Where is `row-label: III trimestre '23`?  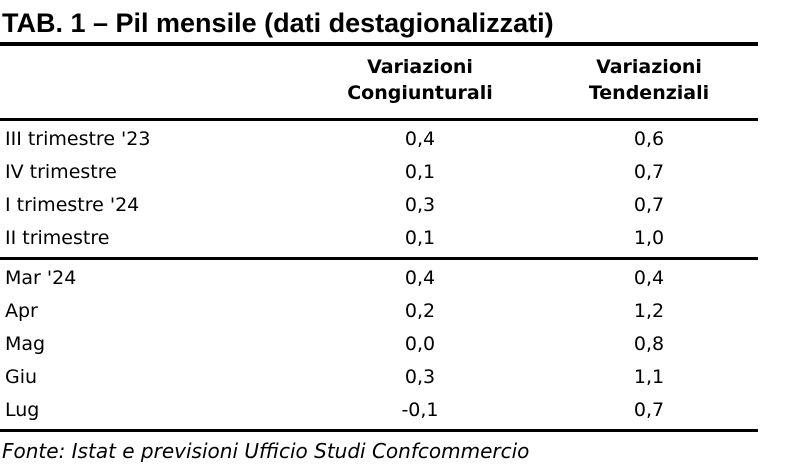
row-label: III trimestre '23 is located at coordinates (78, 139).